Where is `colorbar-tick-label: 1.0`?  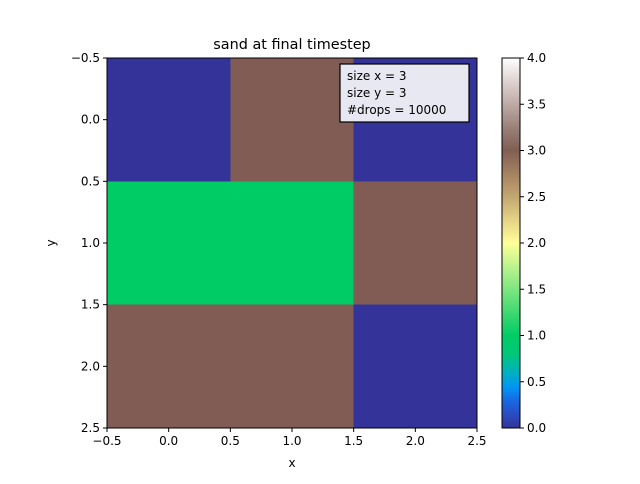 colorbar-tick-label: 1.0 is located at coordinates (536, 336).